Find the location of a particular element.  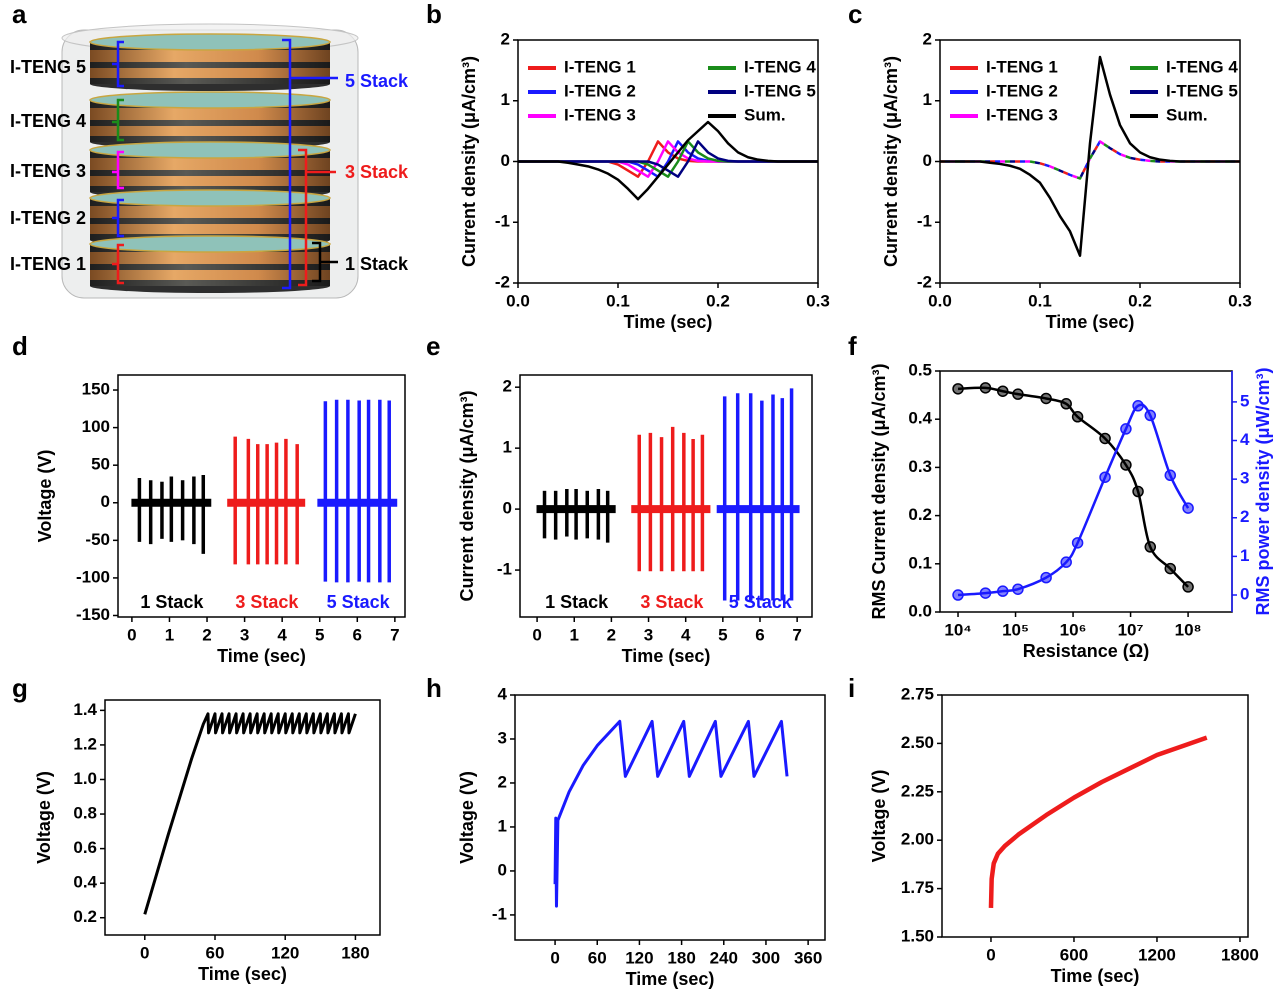

layer-label: I-TENG 3 is located at coordinates (48, 171).